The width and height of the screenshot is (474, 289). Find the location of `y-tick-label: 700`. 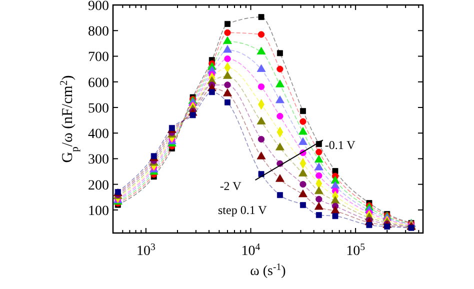

y-tick-label: 700 is located at coordinates (98, 58).